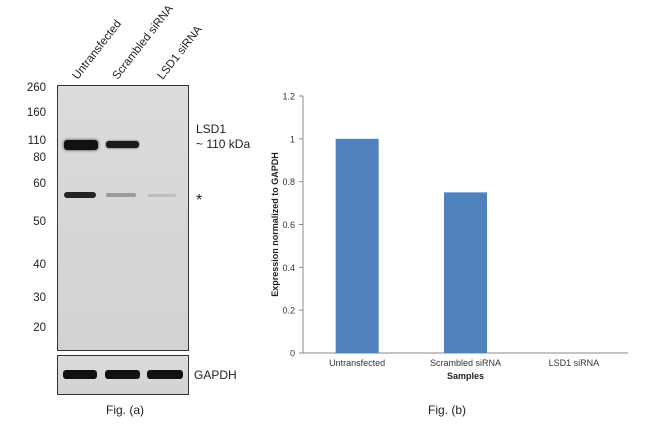 This screenshot has height=434, width=650. What do you see at coordinates (125, 410) in the screenshot?
I see `fig-a-caption: Fig. (a)` at bounding box center [125, 410].